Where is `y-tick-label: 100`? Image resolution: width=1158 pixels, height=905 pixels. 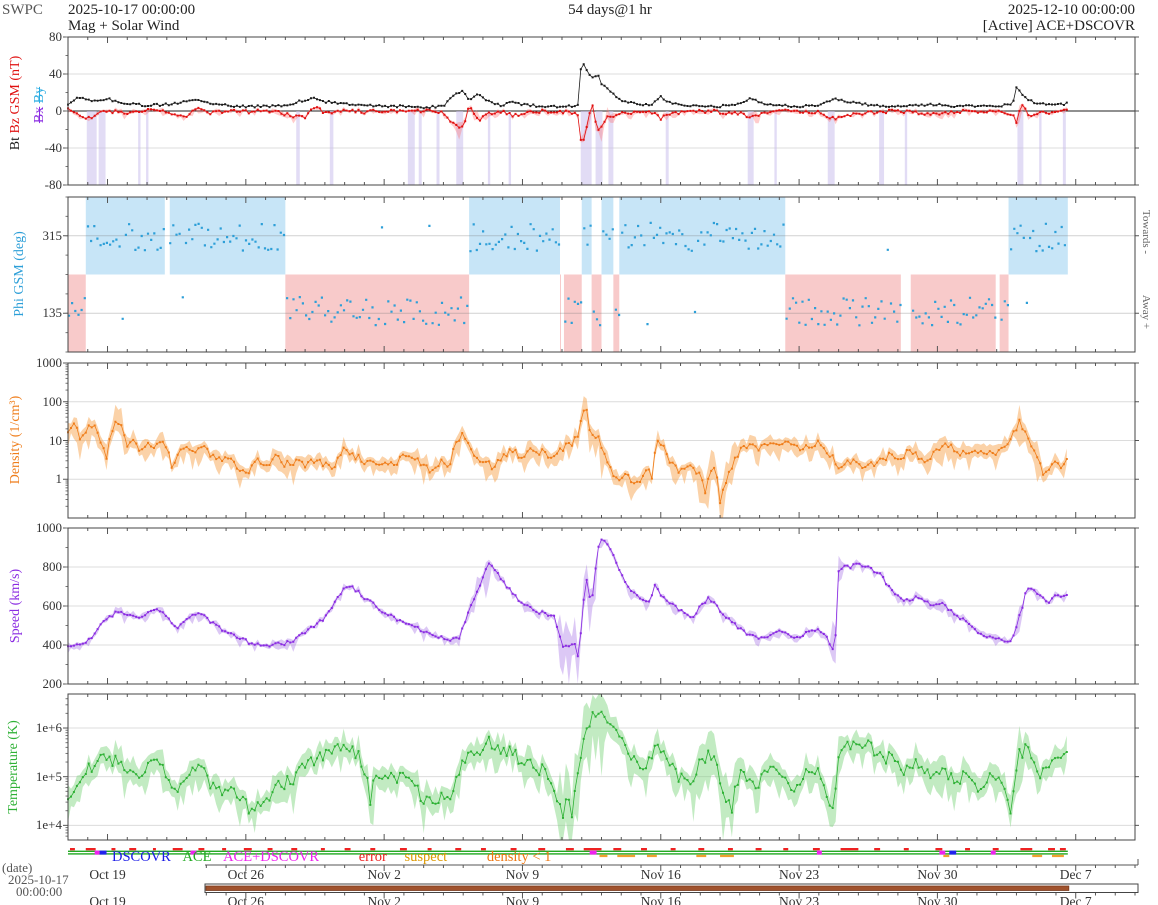
y-tick-label: 100 is located at coordinates (52, 401).